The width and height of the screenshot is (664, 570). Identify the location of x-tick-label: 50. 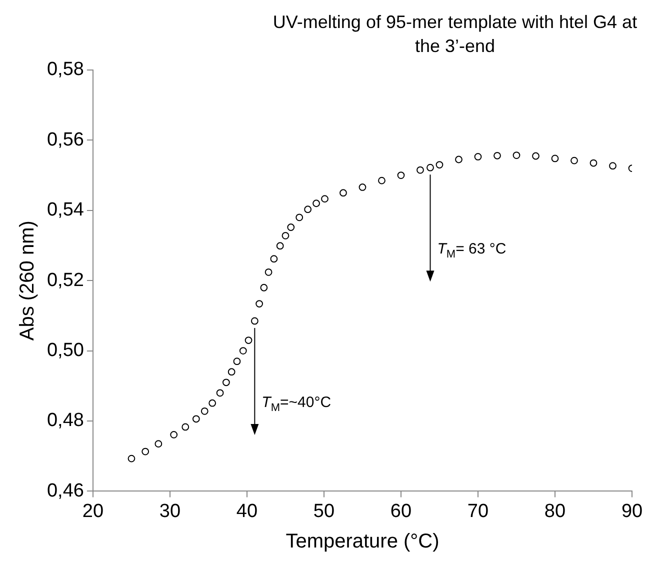
(324, 511).